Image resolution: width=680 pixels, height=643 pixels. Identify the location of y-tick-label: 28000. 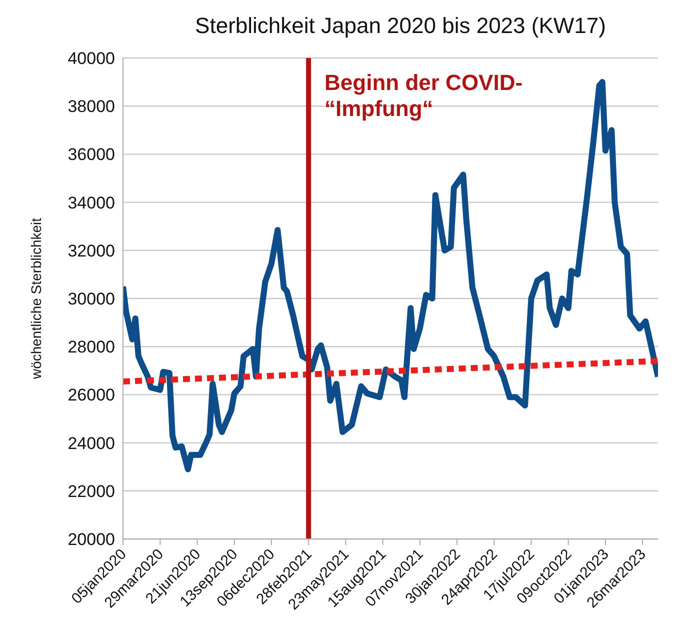
(91, 347).